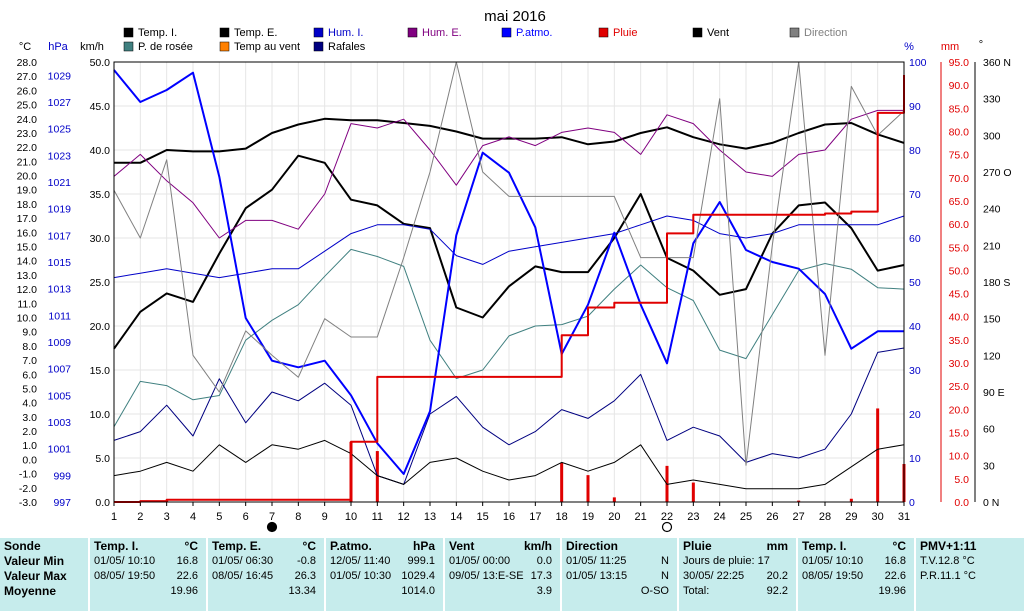  Describe the element at coordinates (27, 91) in the screenshot. I see `temp-tick-label: 26.0` at that location.